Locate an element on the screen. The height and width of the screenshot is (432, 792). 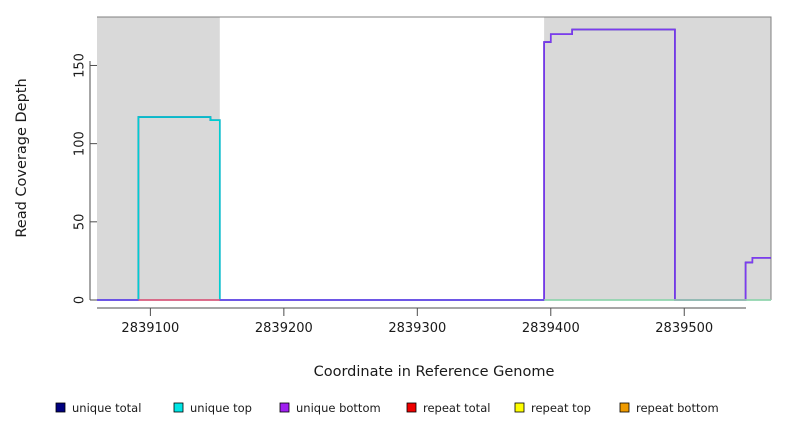
x-axis: 2839100 2839200 2839300 2839400 2839500 is located at coordinates (421, 321).